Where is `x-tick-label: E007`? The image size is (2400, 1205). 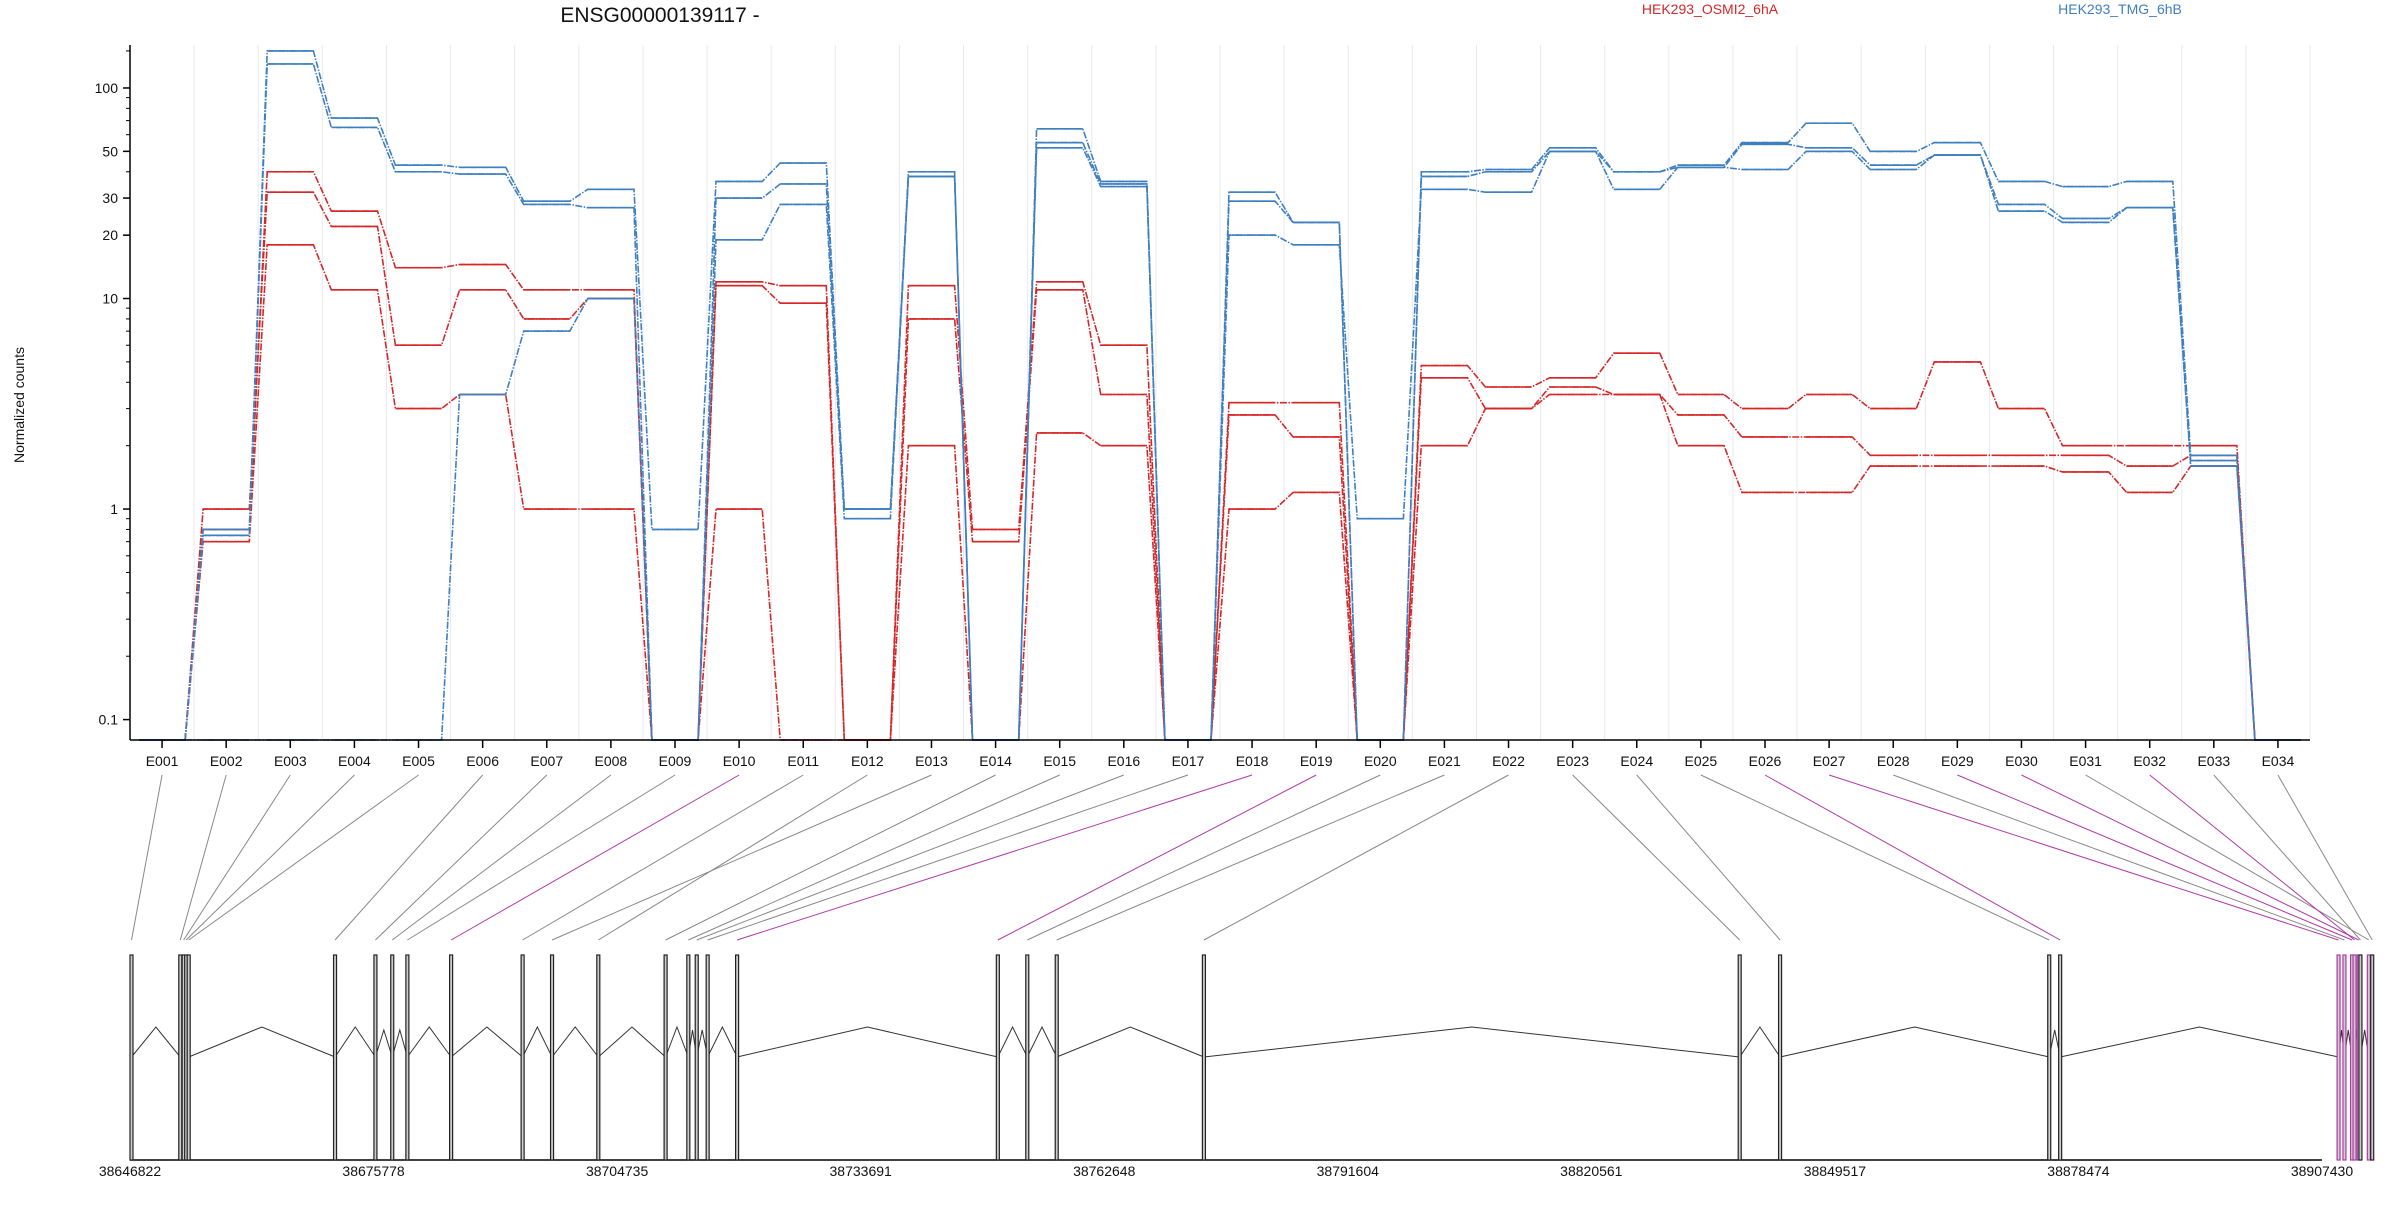 x-tick-label: E007 is located at coordinates (546, 761).